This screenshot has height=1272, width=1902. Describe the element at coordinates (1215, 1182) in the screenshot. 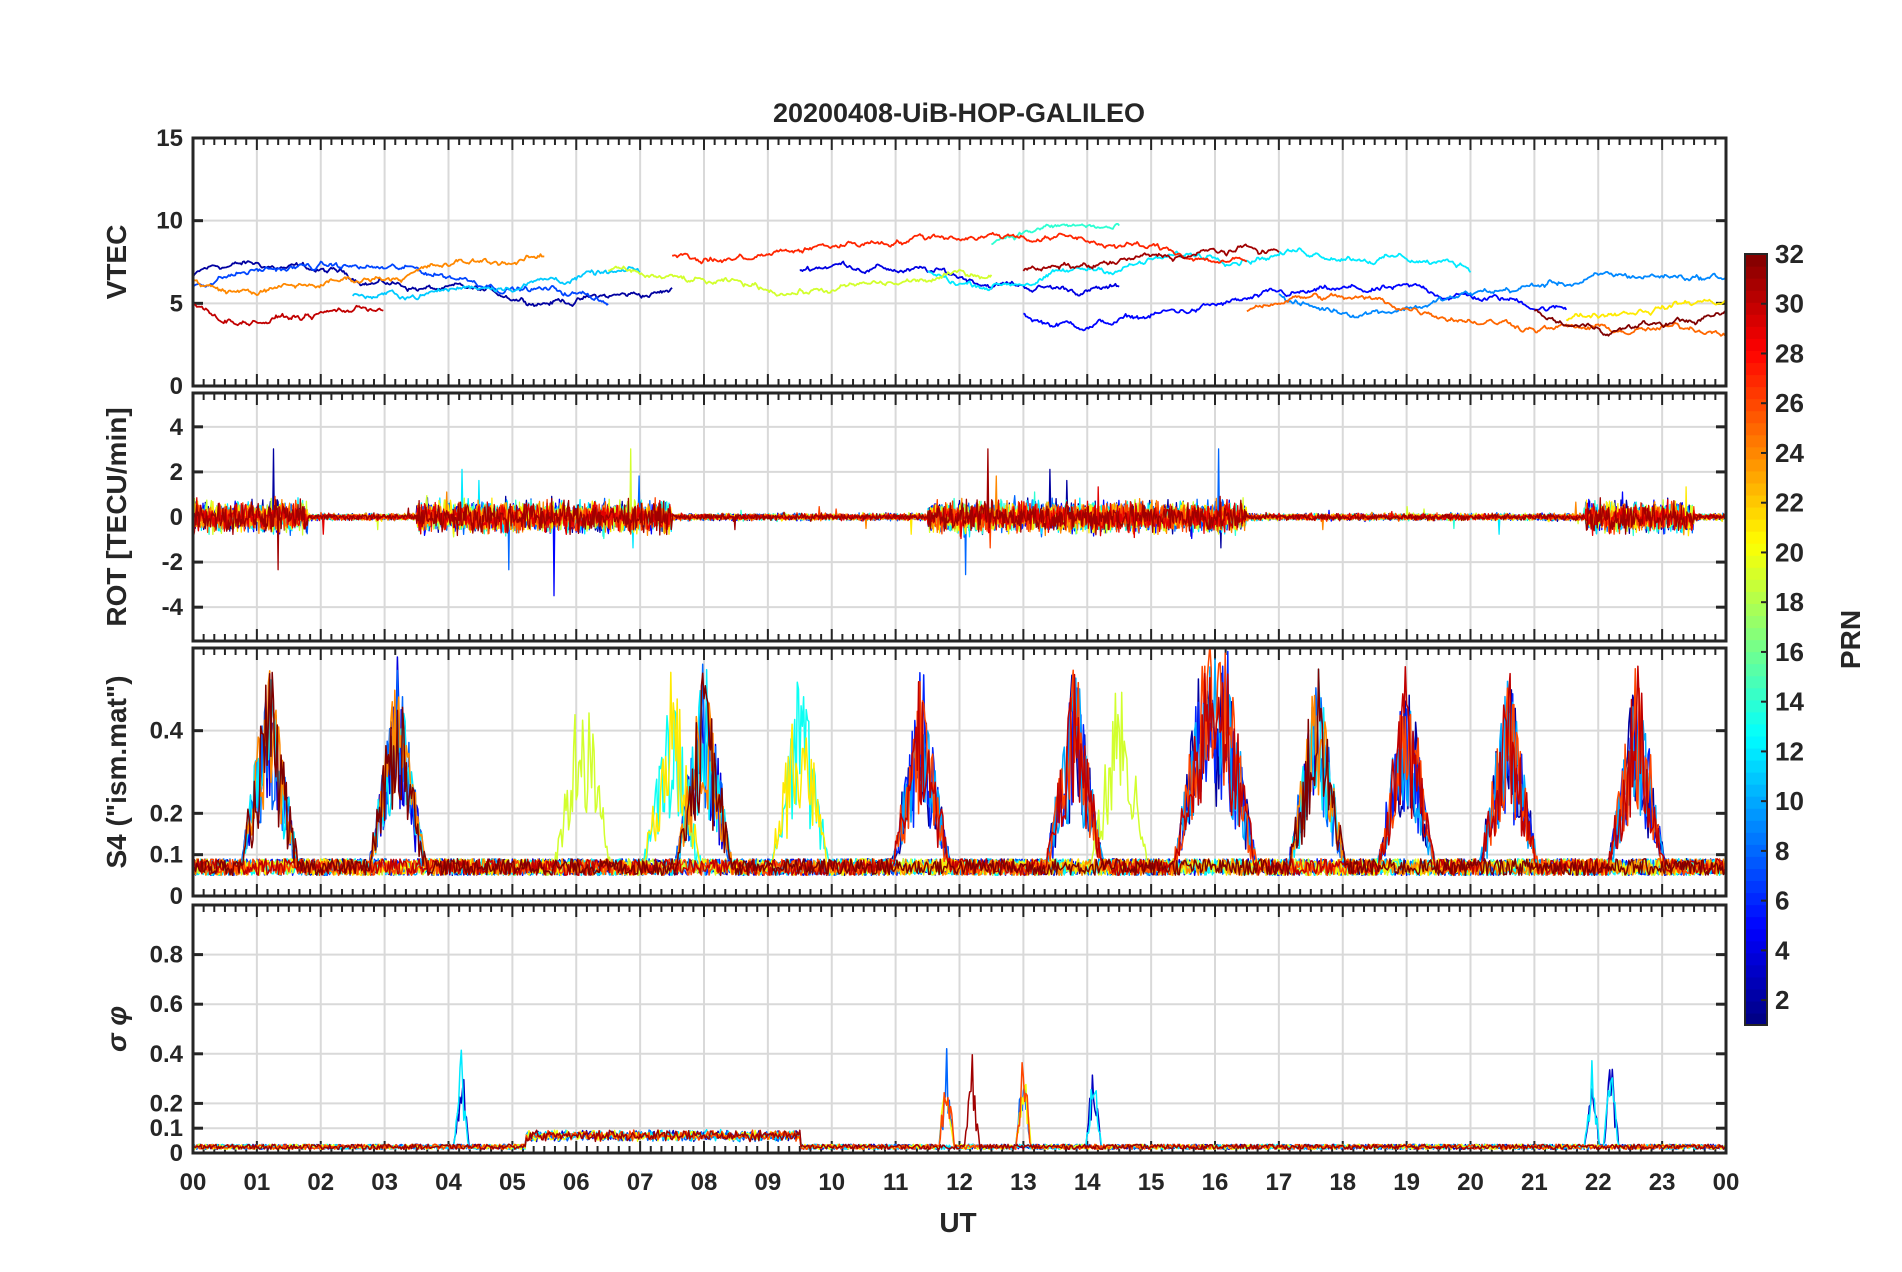

I see `x-tick-label: 16` at that location.